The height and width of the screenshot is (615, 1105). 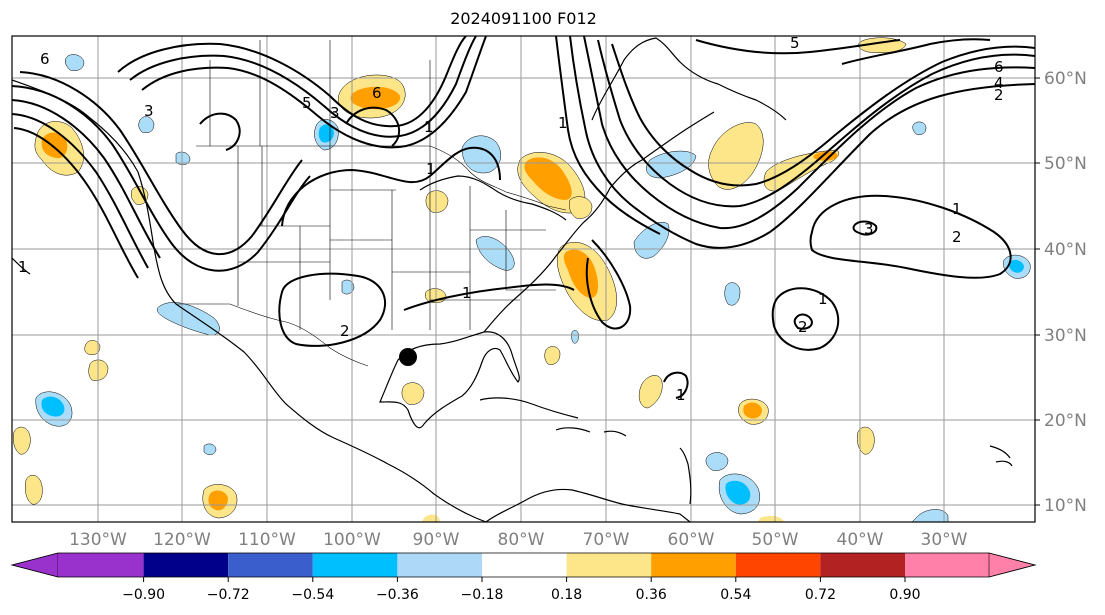 I want to click on us-canada-border, so click(x=381, y=178).